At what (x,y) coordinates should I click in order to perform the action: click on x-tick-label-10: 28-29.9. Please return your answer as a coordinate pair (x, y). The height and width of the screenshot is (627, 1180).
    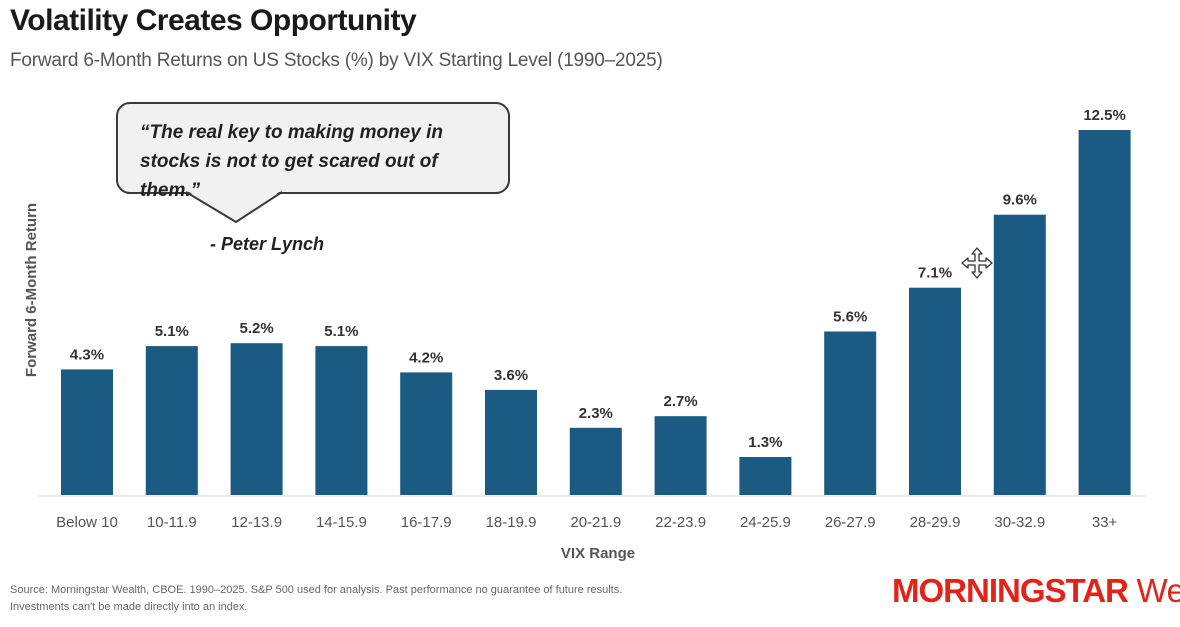
    Looking at the image, I should click on (935, 522).